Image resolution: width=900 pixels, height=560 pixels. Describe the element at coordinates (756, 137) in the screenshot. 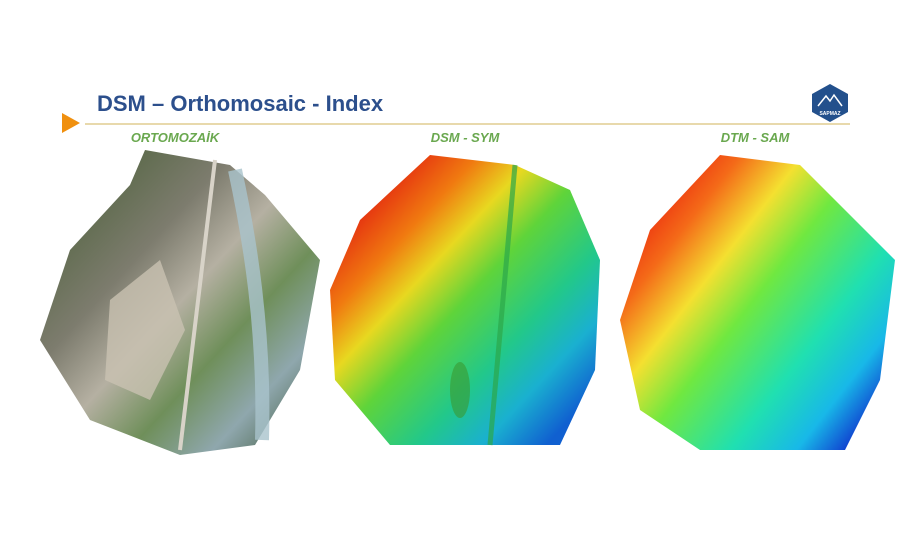

I see `panel-label: DTM - SAM` at that location.